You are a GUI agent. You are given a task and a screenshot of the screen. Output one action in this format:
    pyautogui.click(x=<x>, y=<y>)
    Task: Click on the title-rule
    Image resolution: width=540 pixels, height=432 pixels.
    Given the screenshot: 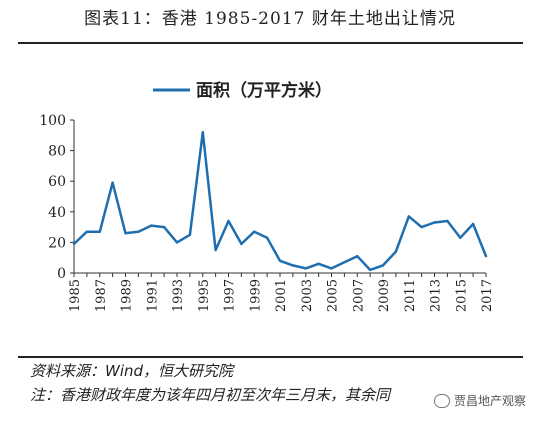 What is the action you would take?
    pyautogui.click(x=270, y=43)
    